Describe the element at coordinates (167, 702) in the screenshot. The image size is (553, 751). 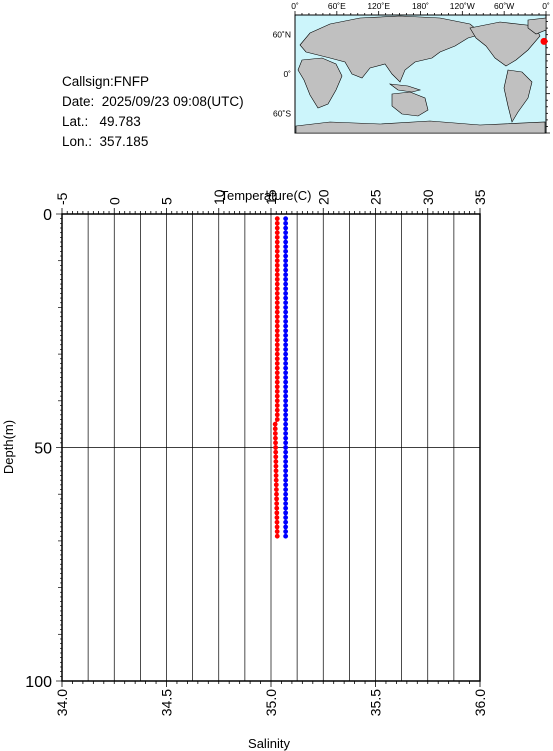
I see `salinity-tick-label: 34.5` at that location.